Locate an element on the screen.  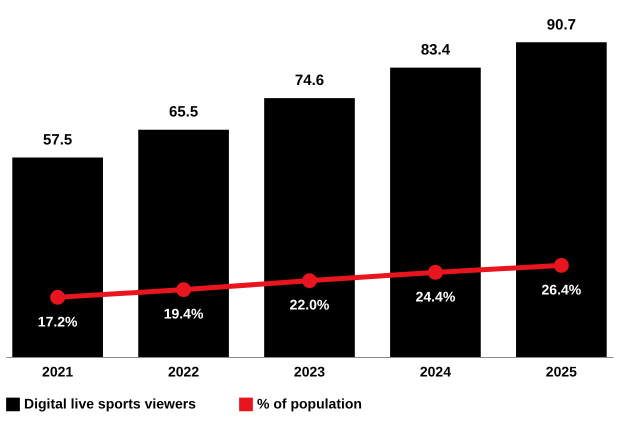
data-label: 65.5 is located at coordinates (183, 112).